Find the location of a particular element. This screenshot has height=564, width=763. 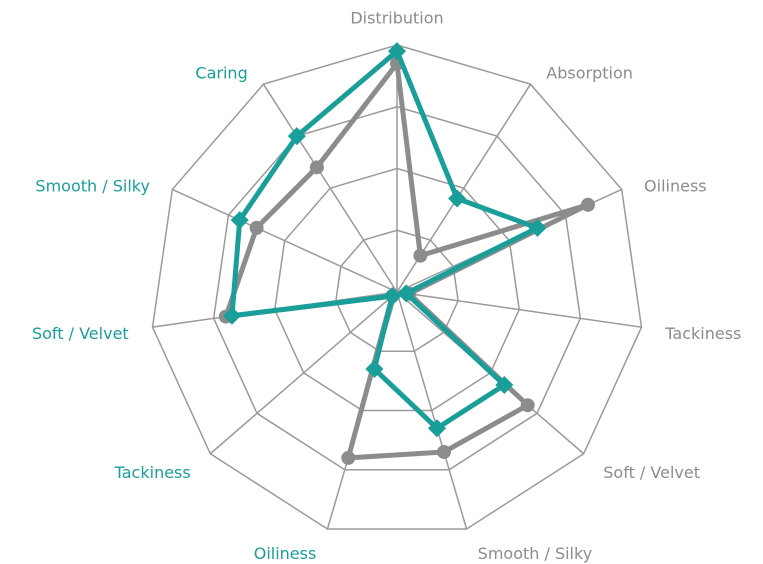

category-label: Absorption is located at coordinates (589, 73).